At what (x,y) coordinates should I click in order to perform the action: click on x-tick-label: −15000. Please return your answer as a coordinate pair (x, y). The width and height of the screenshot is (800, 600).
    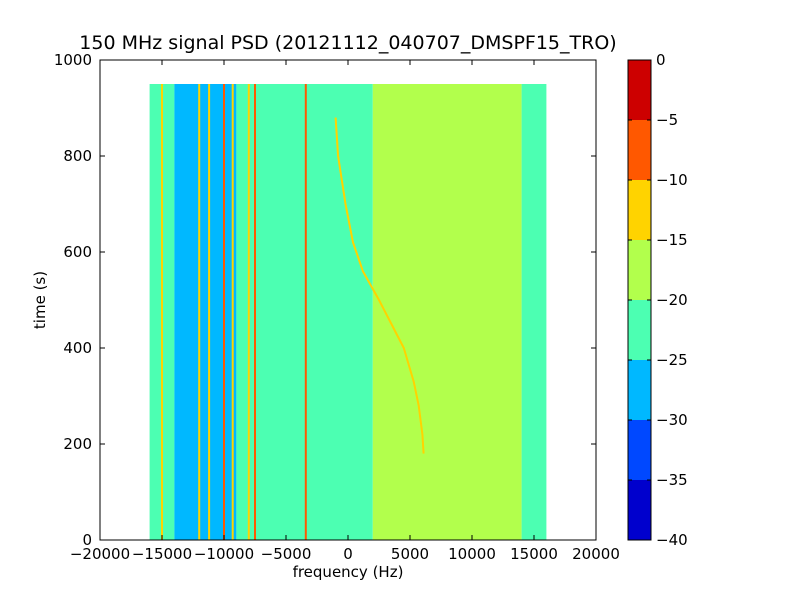
    Looking at the image, I should click on (162, 554).